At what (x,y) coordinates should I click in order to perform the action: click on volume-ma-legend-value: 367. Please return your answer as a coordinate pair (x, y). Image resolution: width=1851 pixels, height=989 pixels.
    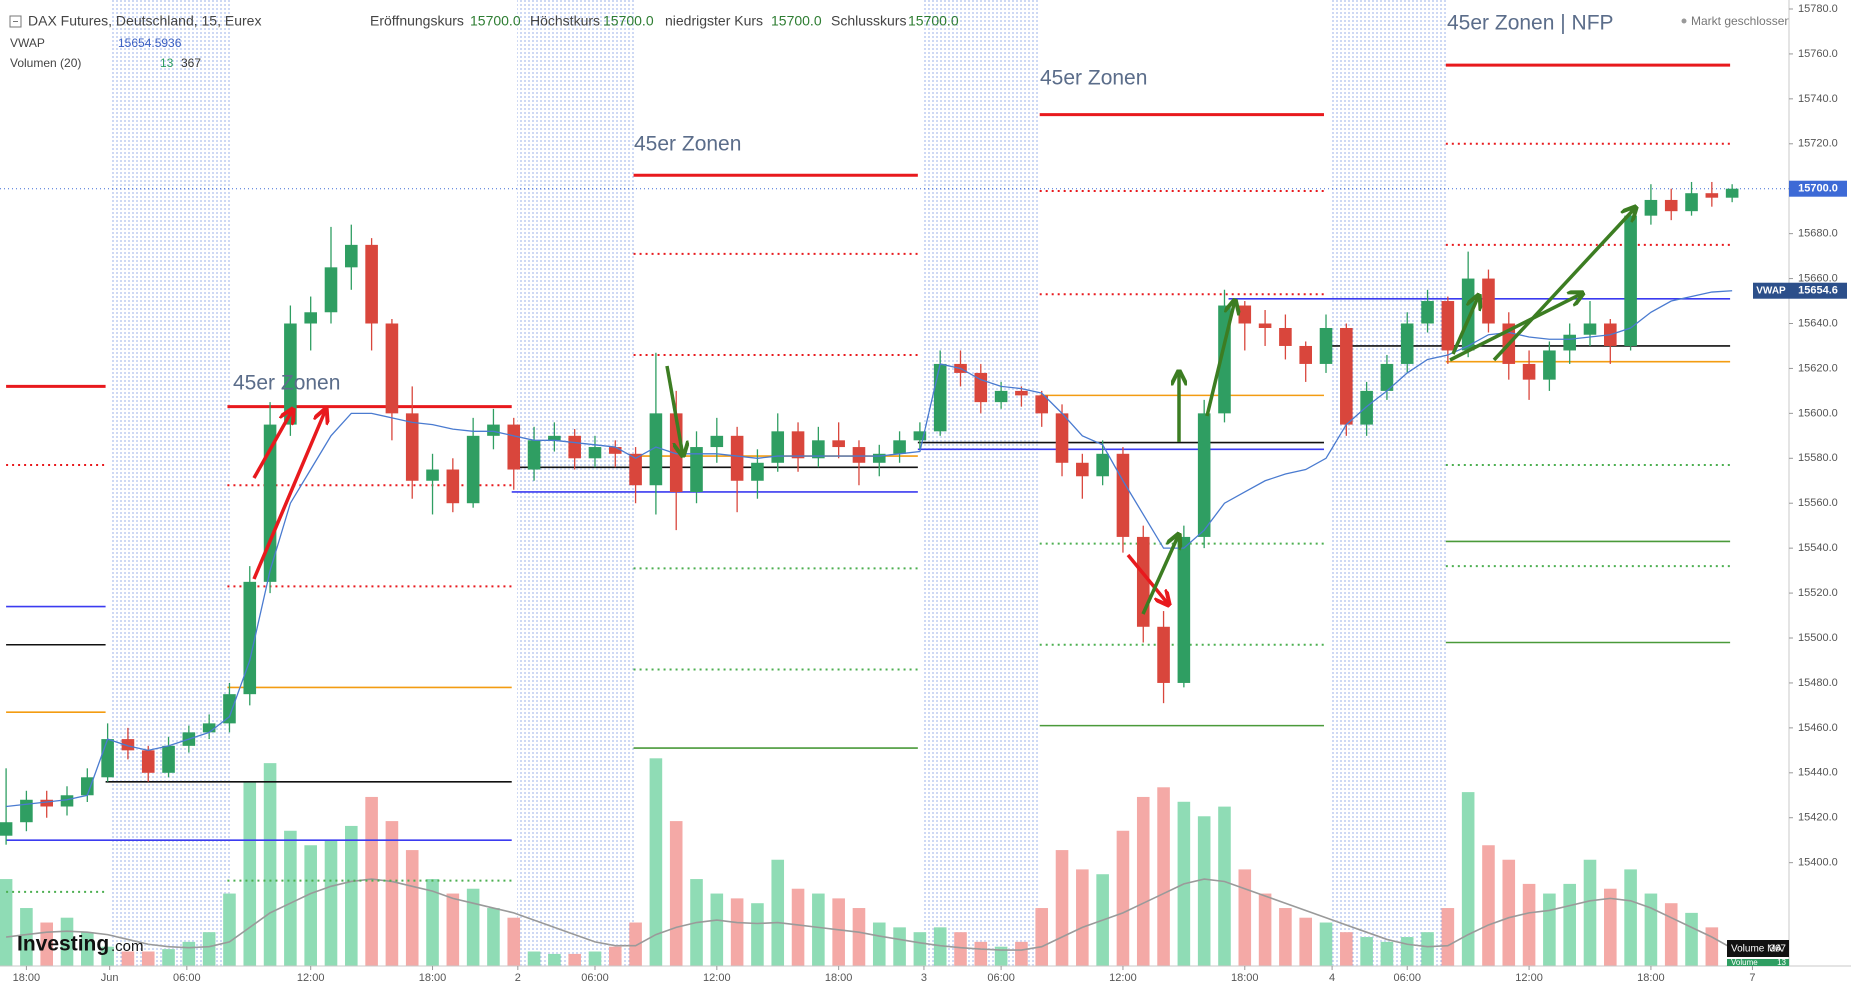
    Looking at the image, I should click on (191, 63).